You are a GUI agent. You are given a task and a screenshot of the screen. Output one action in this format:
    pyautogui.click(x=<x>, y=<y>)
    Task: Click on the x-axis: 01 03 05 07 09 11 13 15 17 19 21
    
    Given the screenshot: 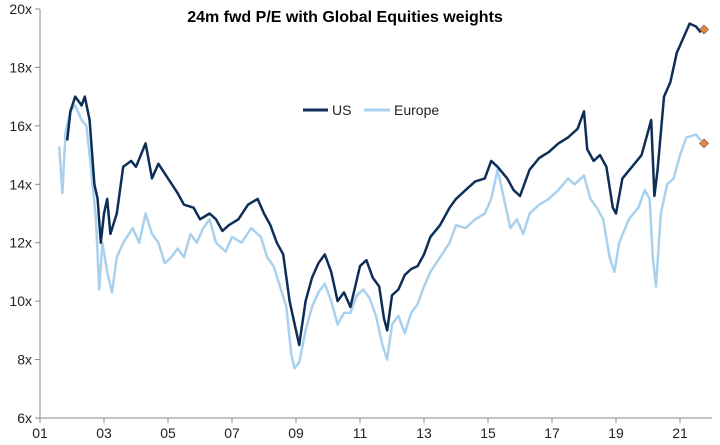 What is the action you would take?
    pyautogui.click(x=372, y=429)
    